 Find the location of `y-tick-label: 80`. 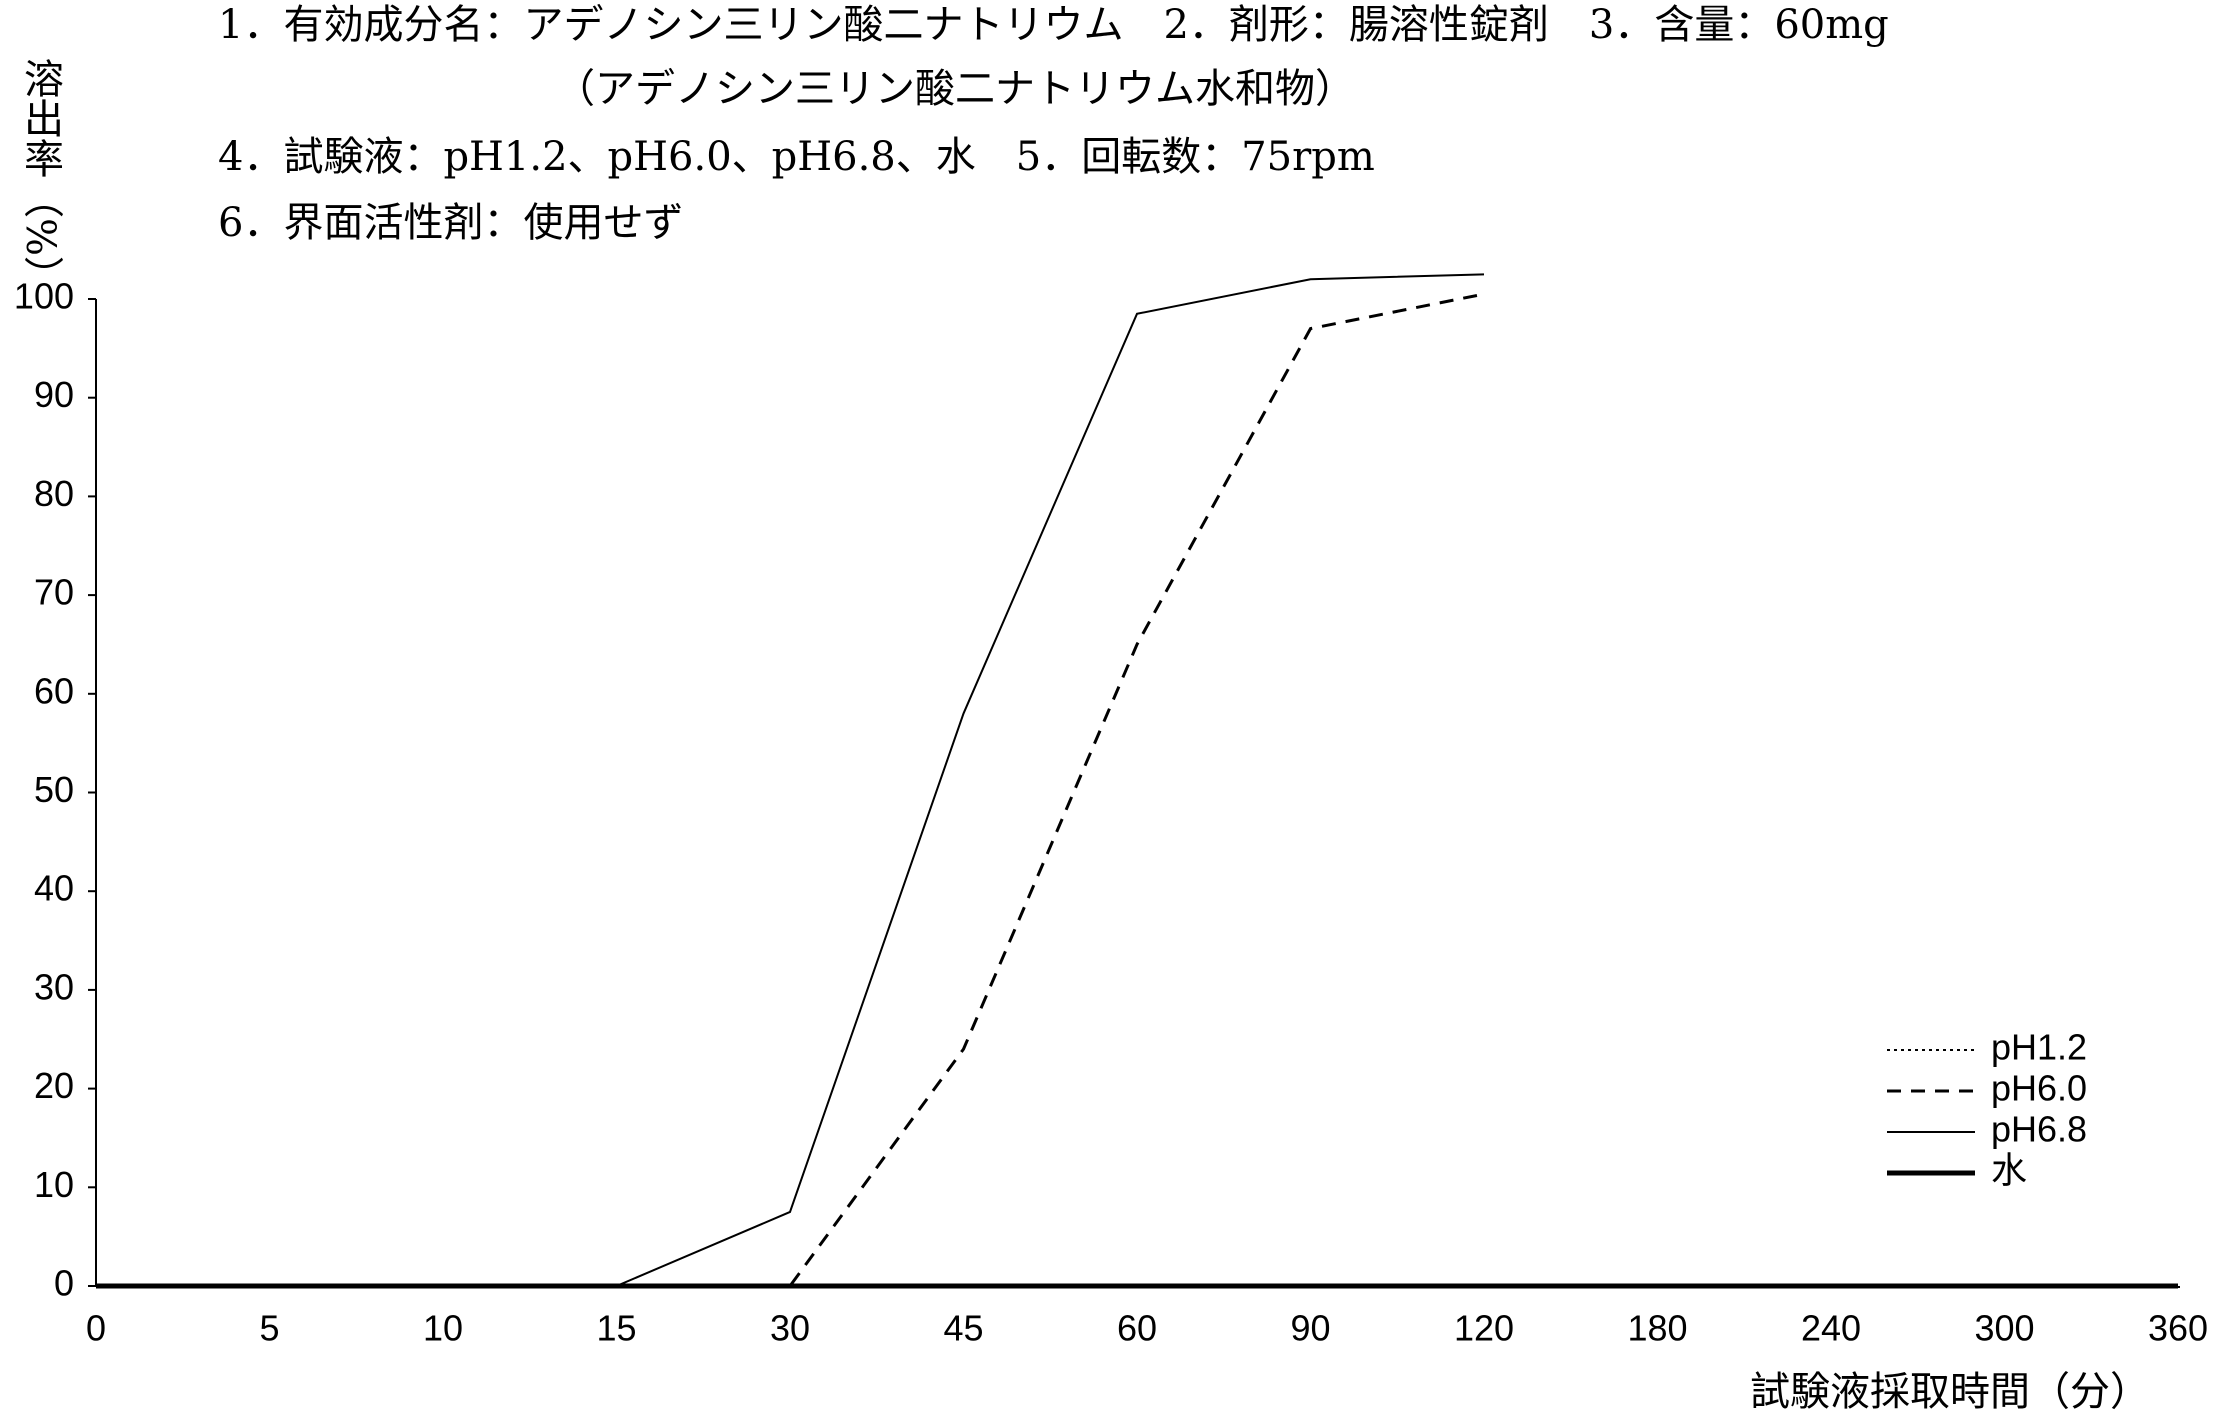

y-tick-label: 80 is located at coordinates (54, 493).